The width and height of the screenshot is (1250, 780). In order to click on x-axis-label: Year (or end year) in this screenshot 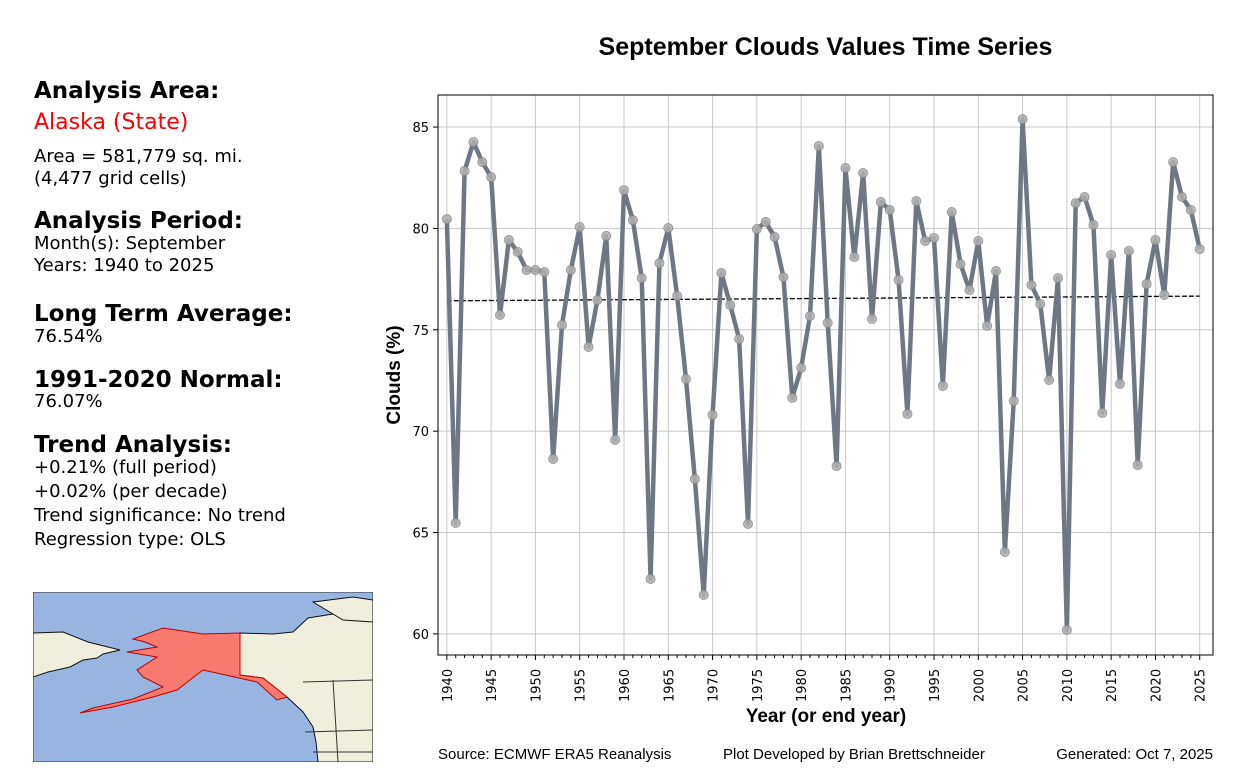, I will do `click(826, 716)`.